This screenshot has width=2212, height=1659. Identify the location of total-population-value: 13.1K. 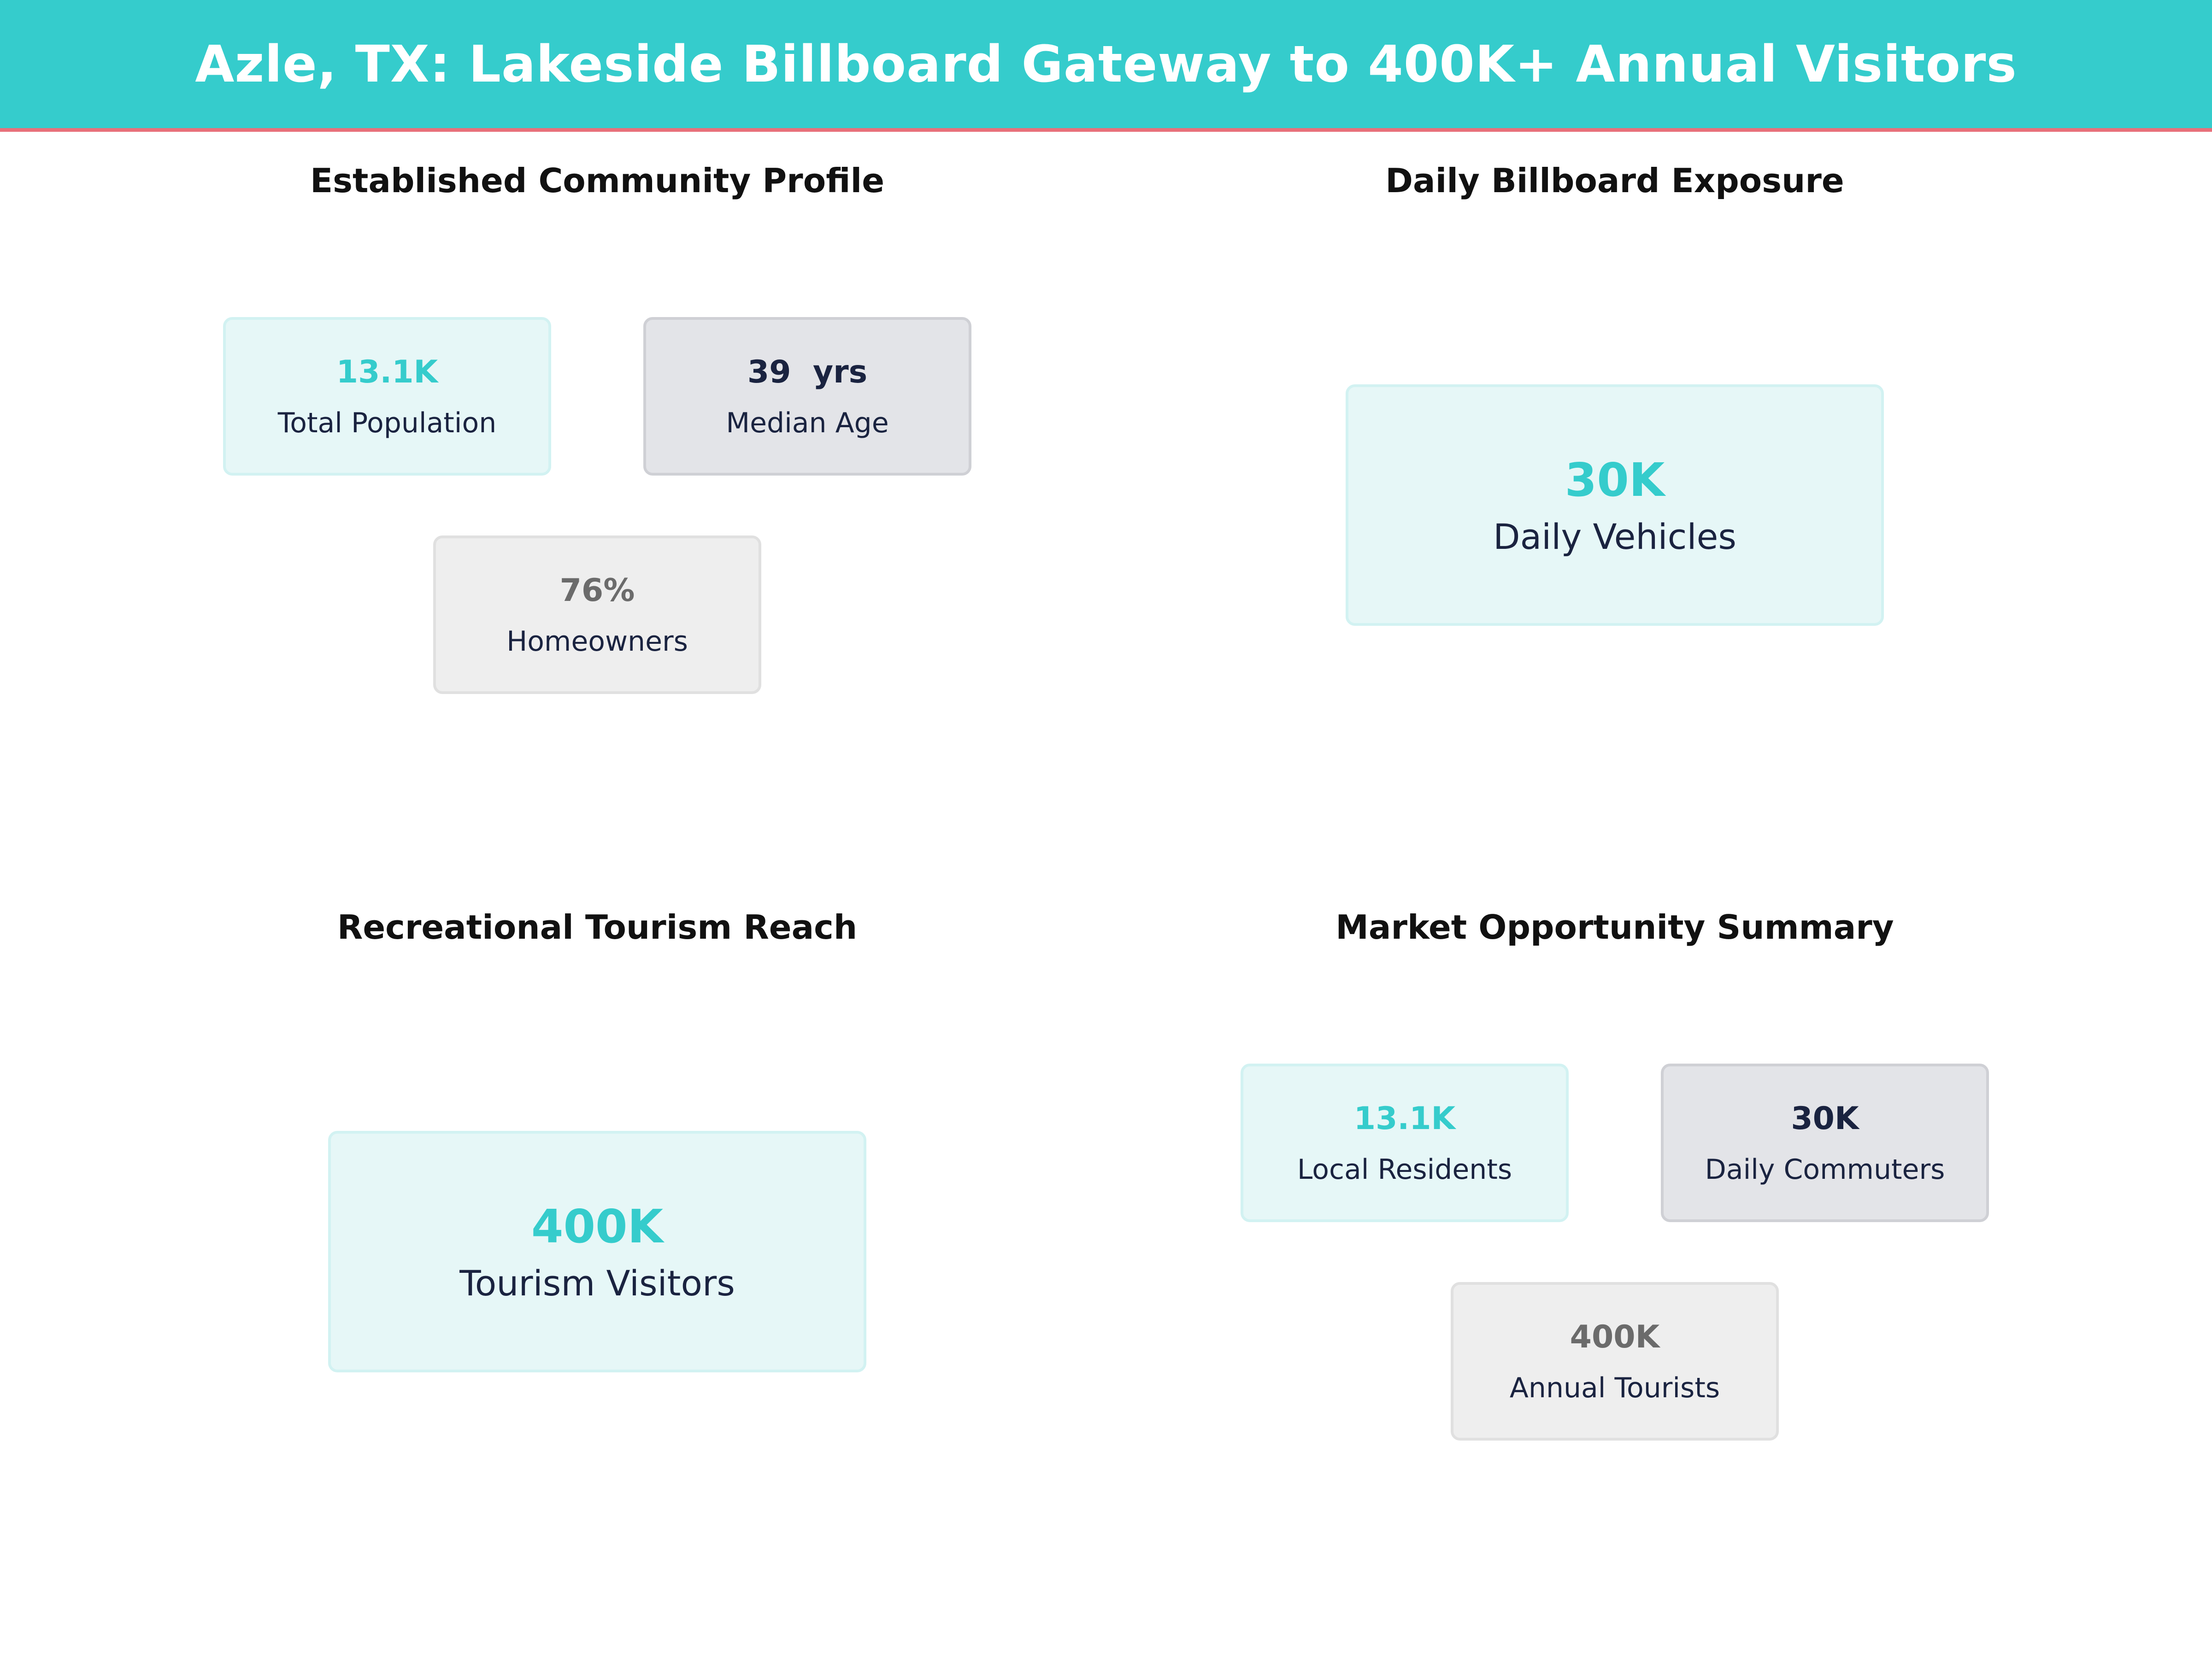
(387, 371).